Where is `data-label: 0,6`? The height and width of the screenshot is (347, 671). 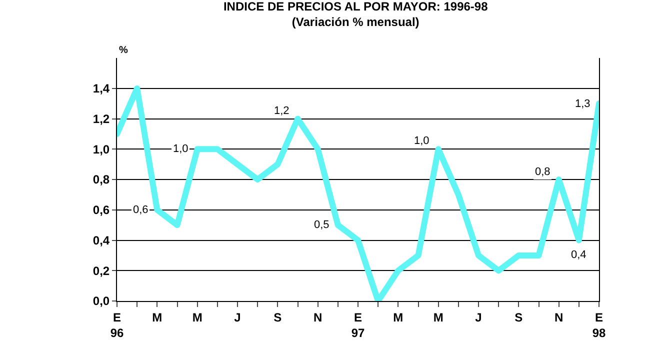 data-label: 0,6 is located at coordinates (140, 210).